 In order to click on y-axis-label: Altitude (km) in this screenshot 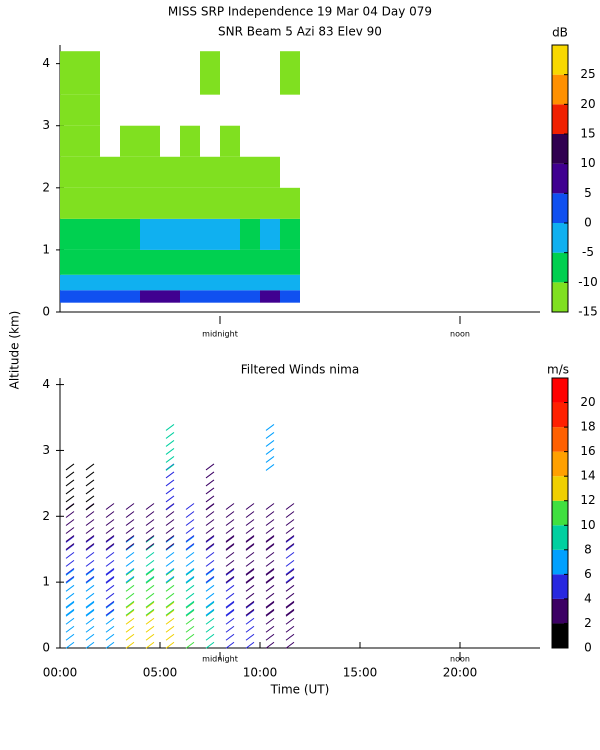, I will do `click(15, 350)`.